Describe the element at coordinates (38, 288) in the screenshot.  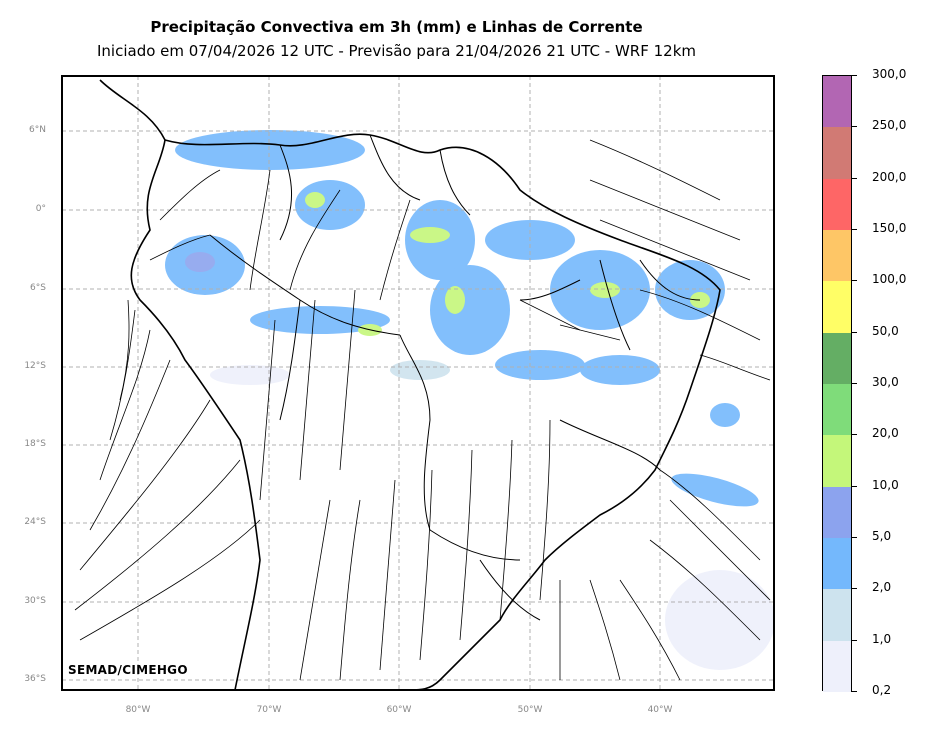
I see `lat-label: 6°S` at that location.